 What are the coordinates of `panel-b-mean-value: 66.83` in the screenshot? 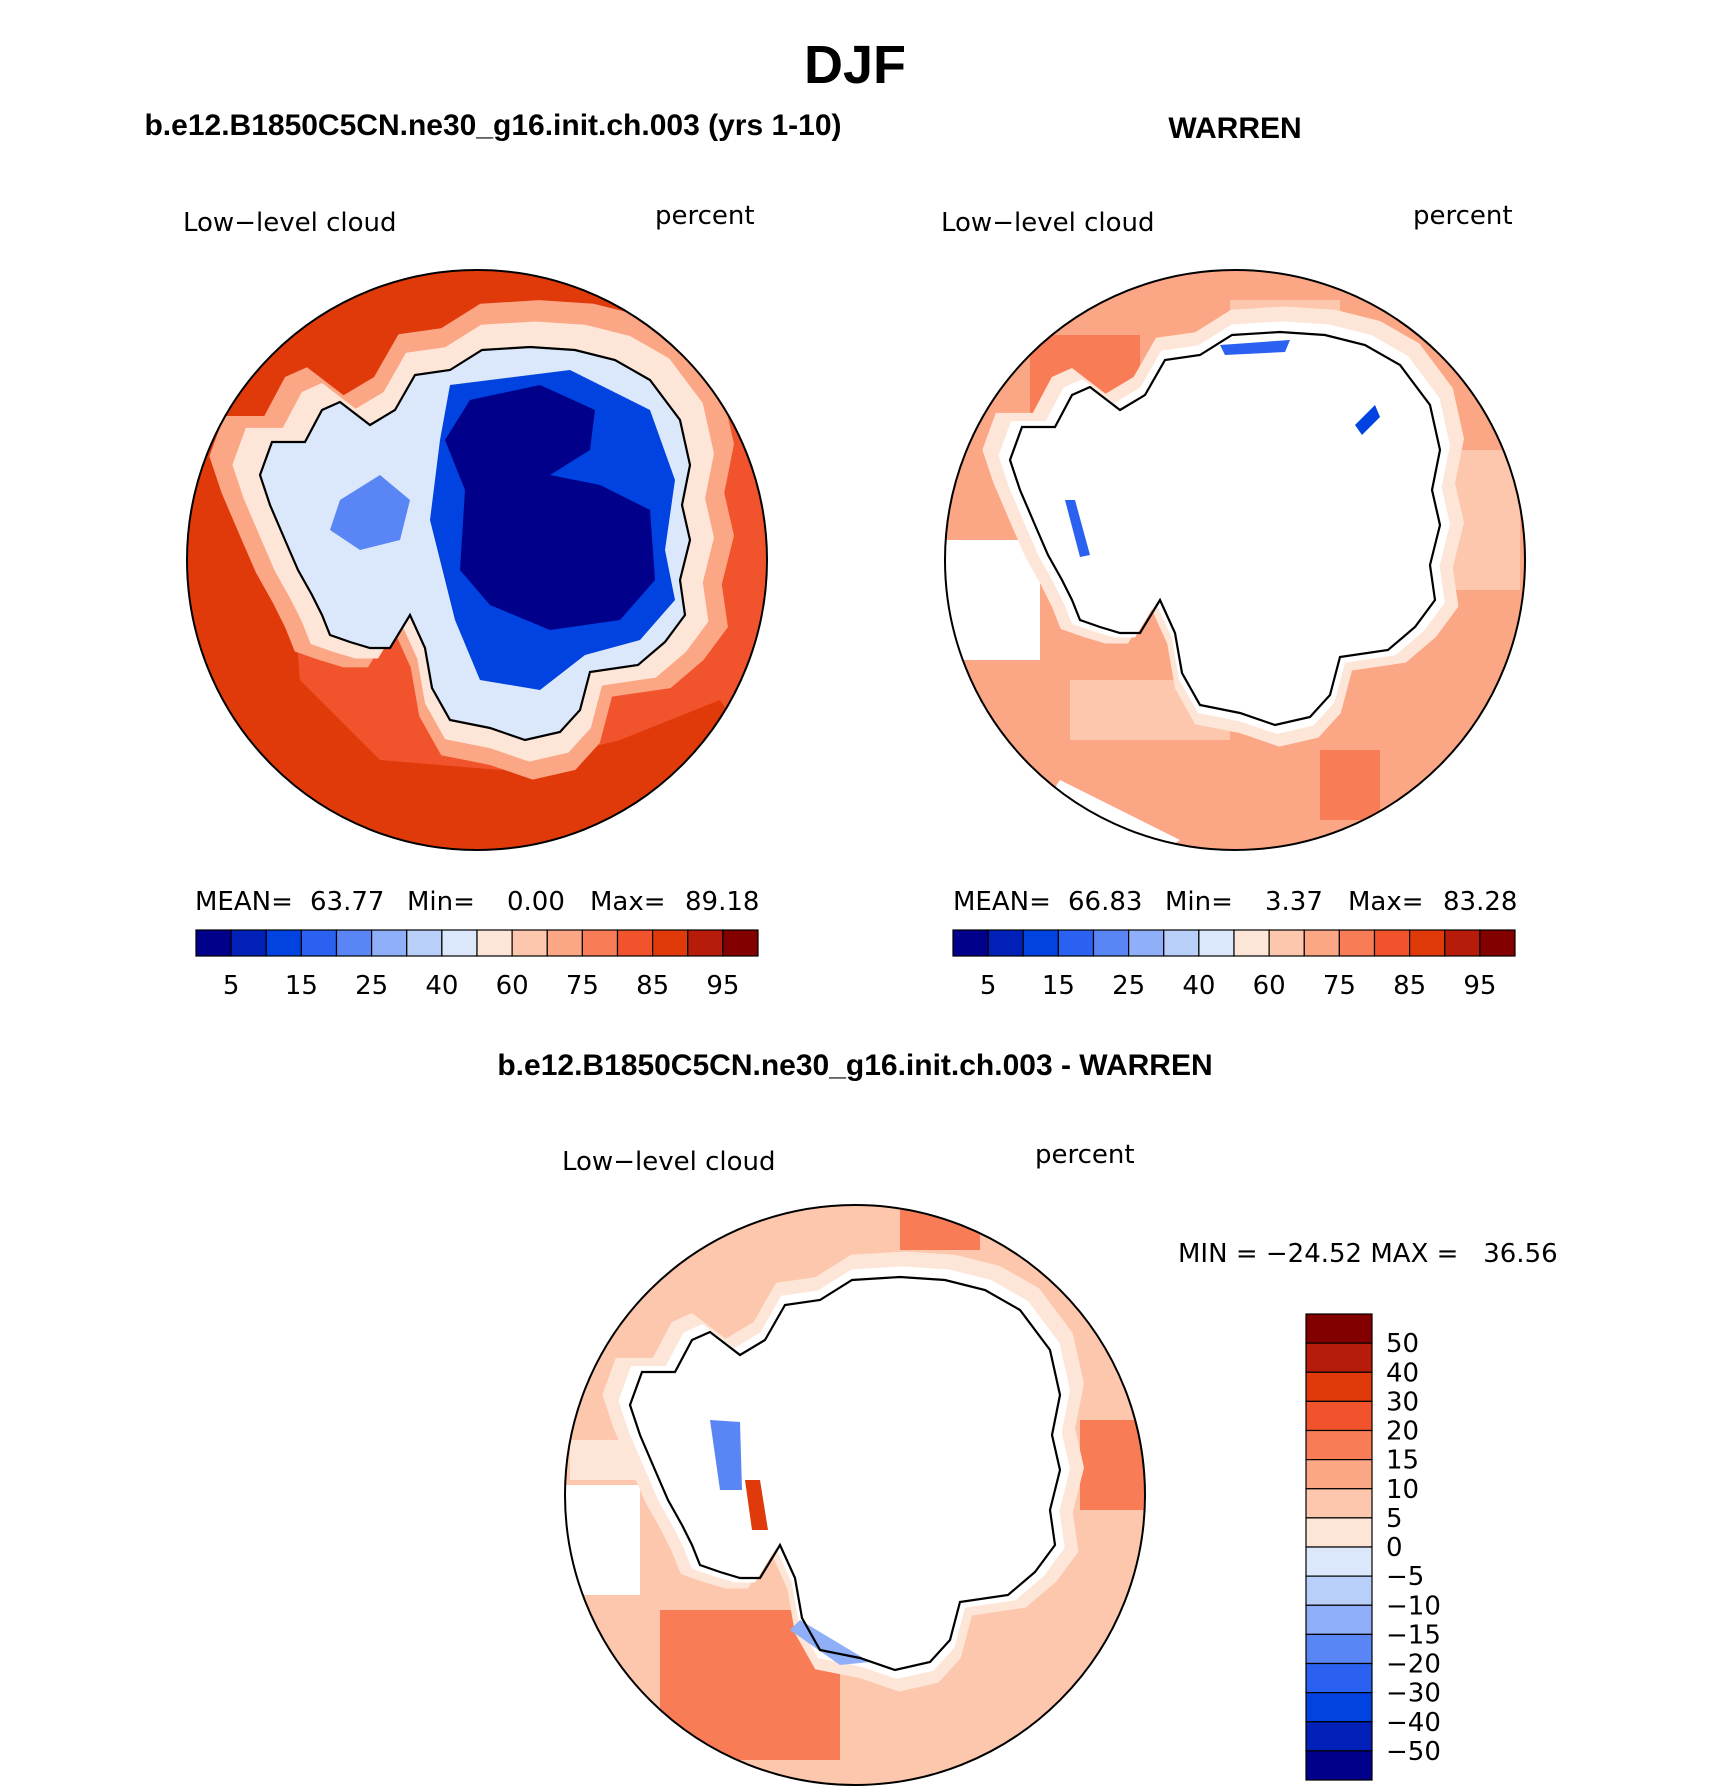 It's located at (1105, 902).